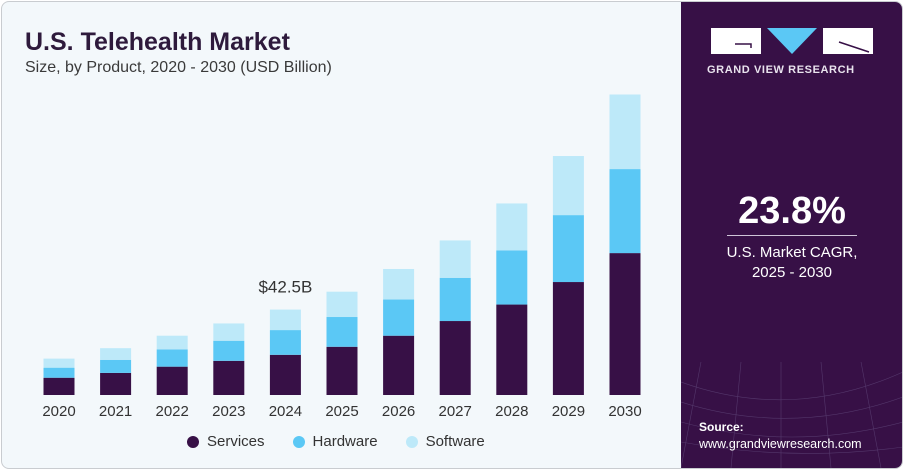 The height and width of the screenshot is (470, 904). What do you see at coordinates (59, 372) in the screenshot?
I see `bar-segment-hardware-2020` at bounding box center [59, 372].